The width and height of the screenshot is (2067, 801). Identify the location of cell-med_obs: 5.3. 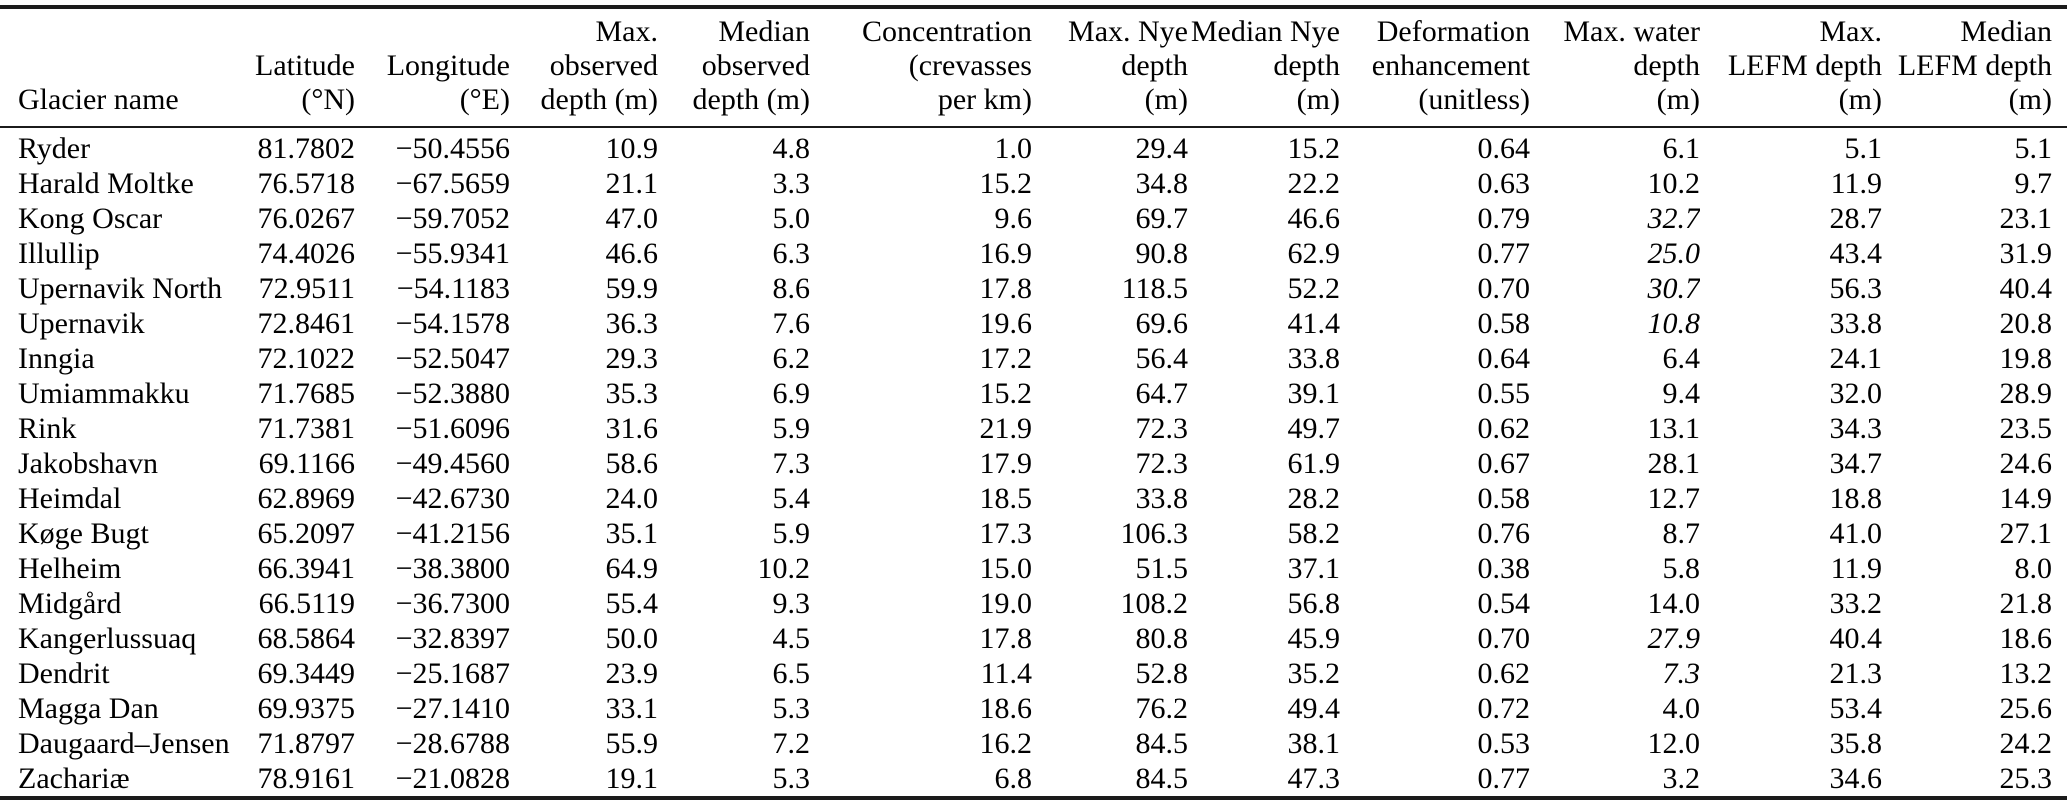
(791, 778).